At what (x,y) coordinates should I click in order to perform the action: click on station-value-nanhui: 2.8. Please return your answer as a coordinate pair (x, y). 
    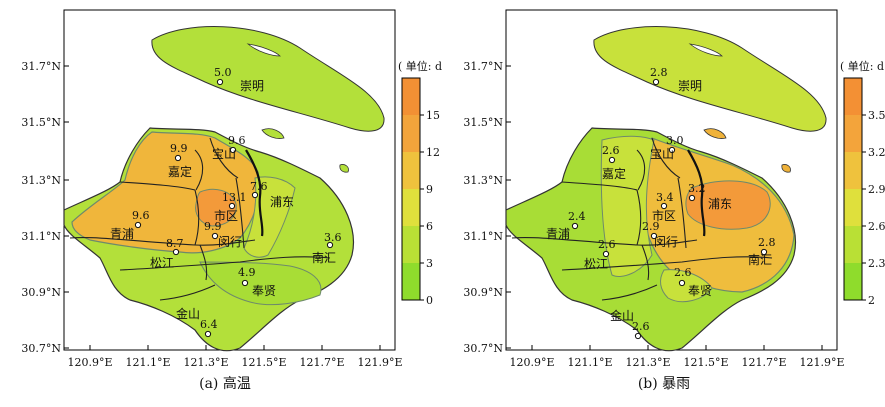
    Looking at the image, I should click on (767, 242).